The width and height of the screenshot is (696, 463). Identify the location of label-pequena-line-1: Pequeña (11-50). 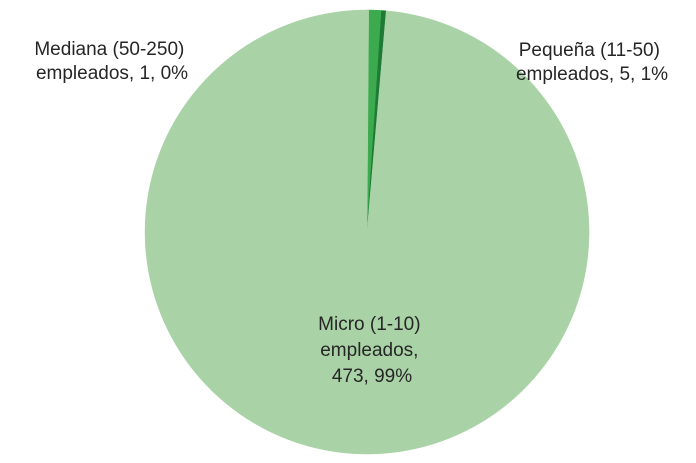
(589, 50).